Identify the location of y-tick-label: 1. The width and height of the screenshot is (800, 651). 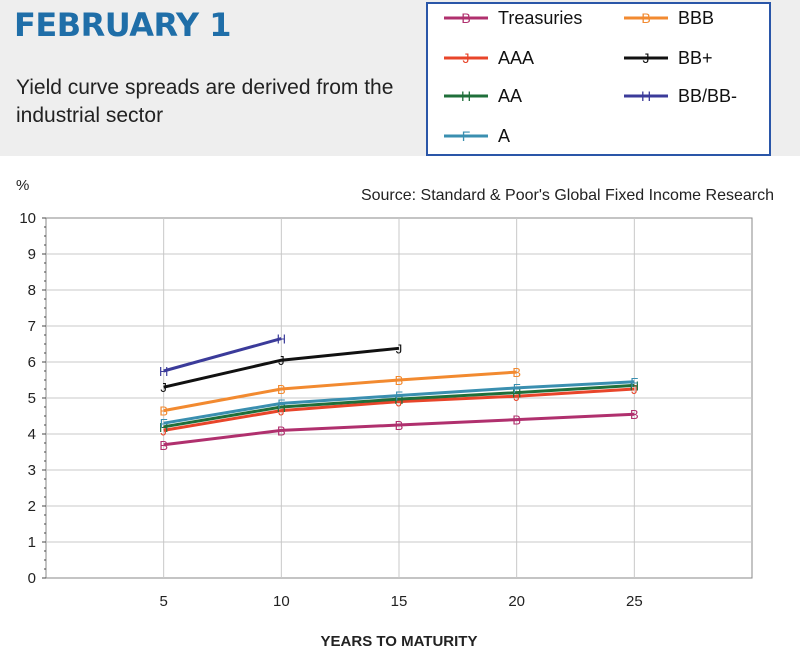
(32, 542).